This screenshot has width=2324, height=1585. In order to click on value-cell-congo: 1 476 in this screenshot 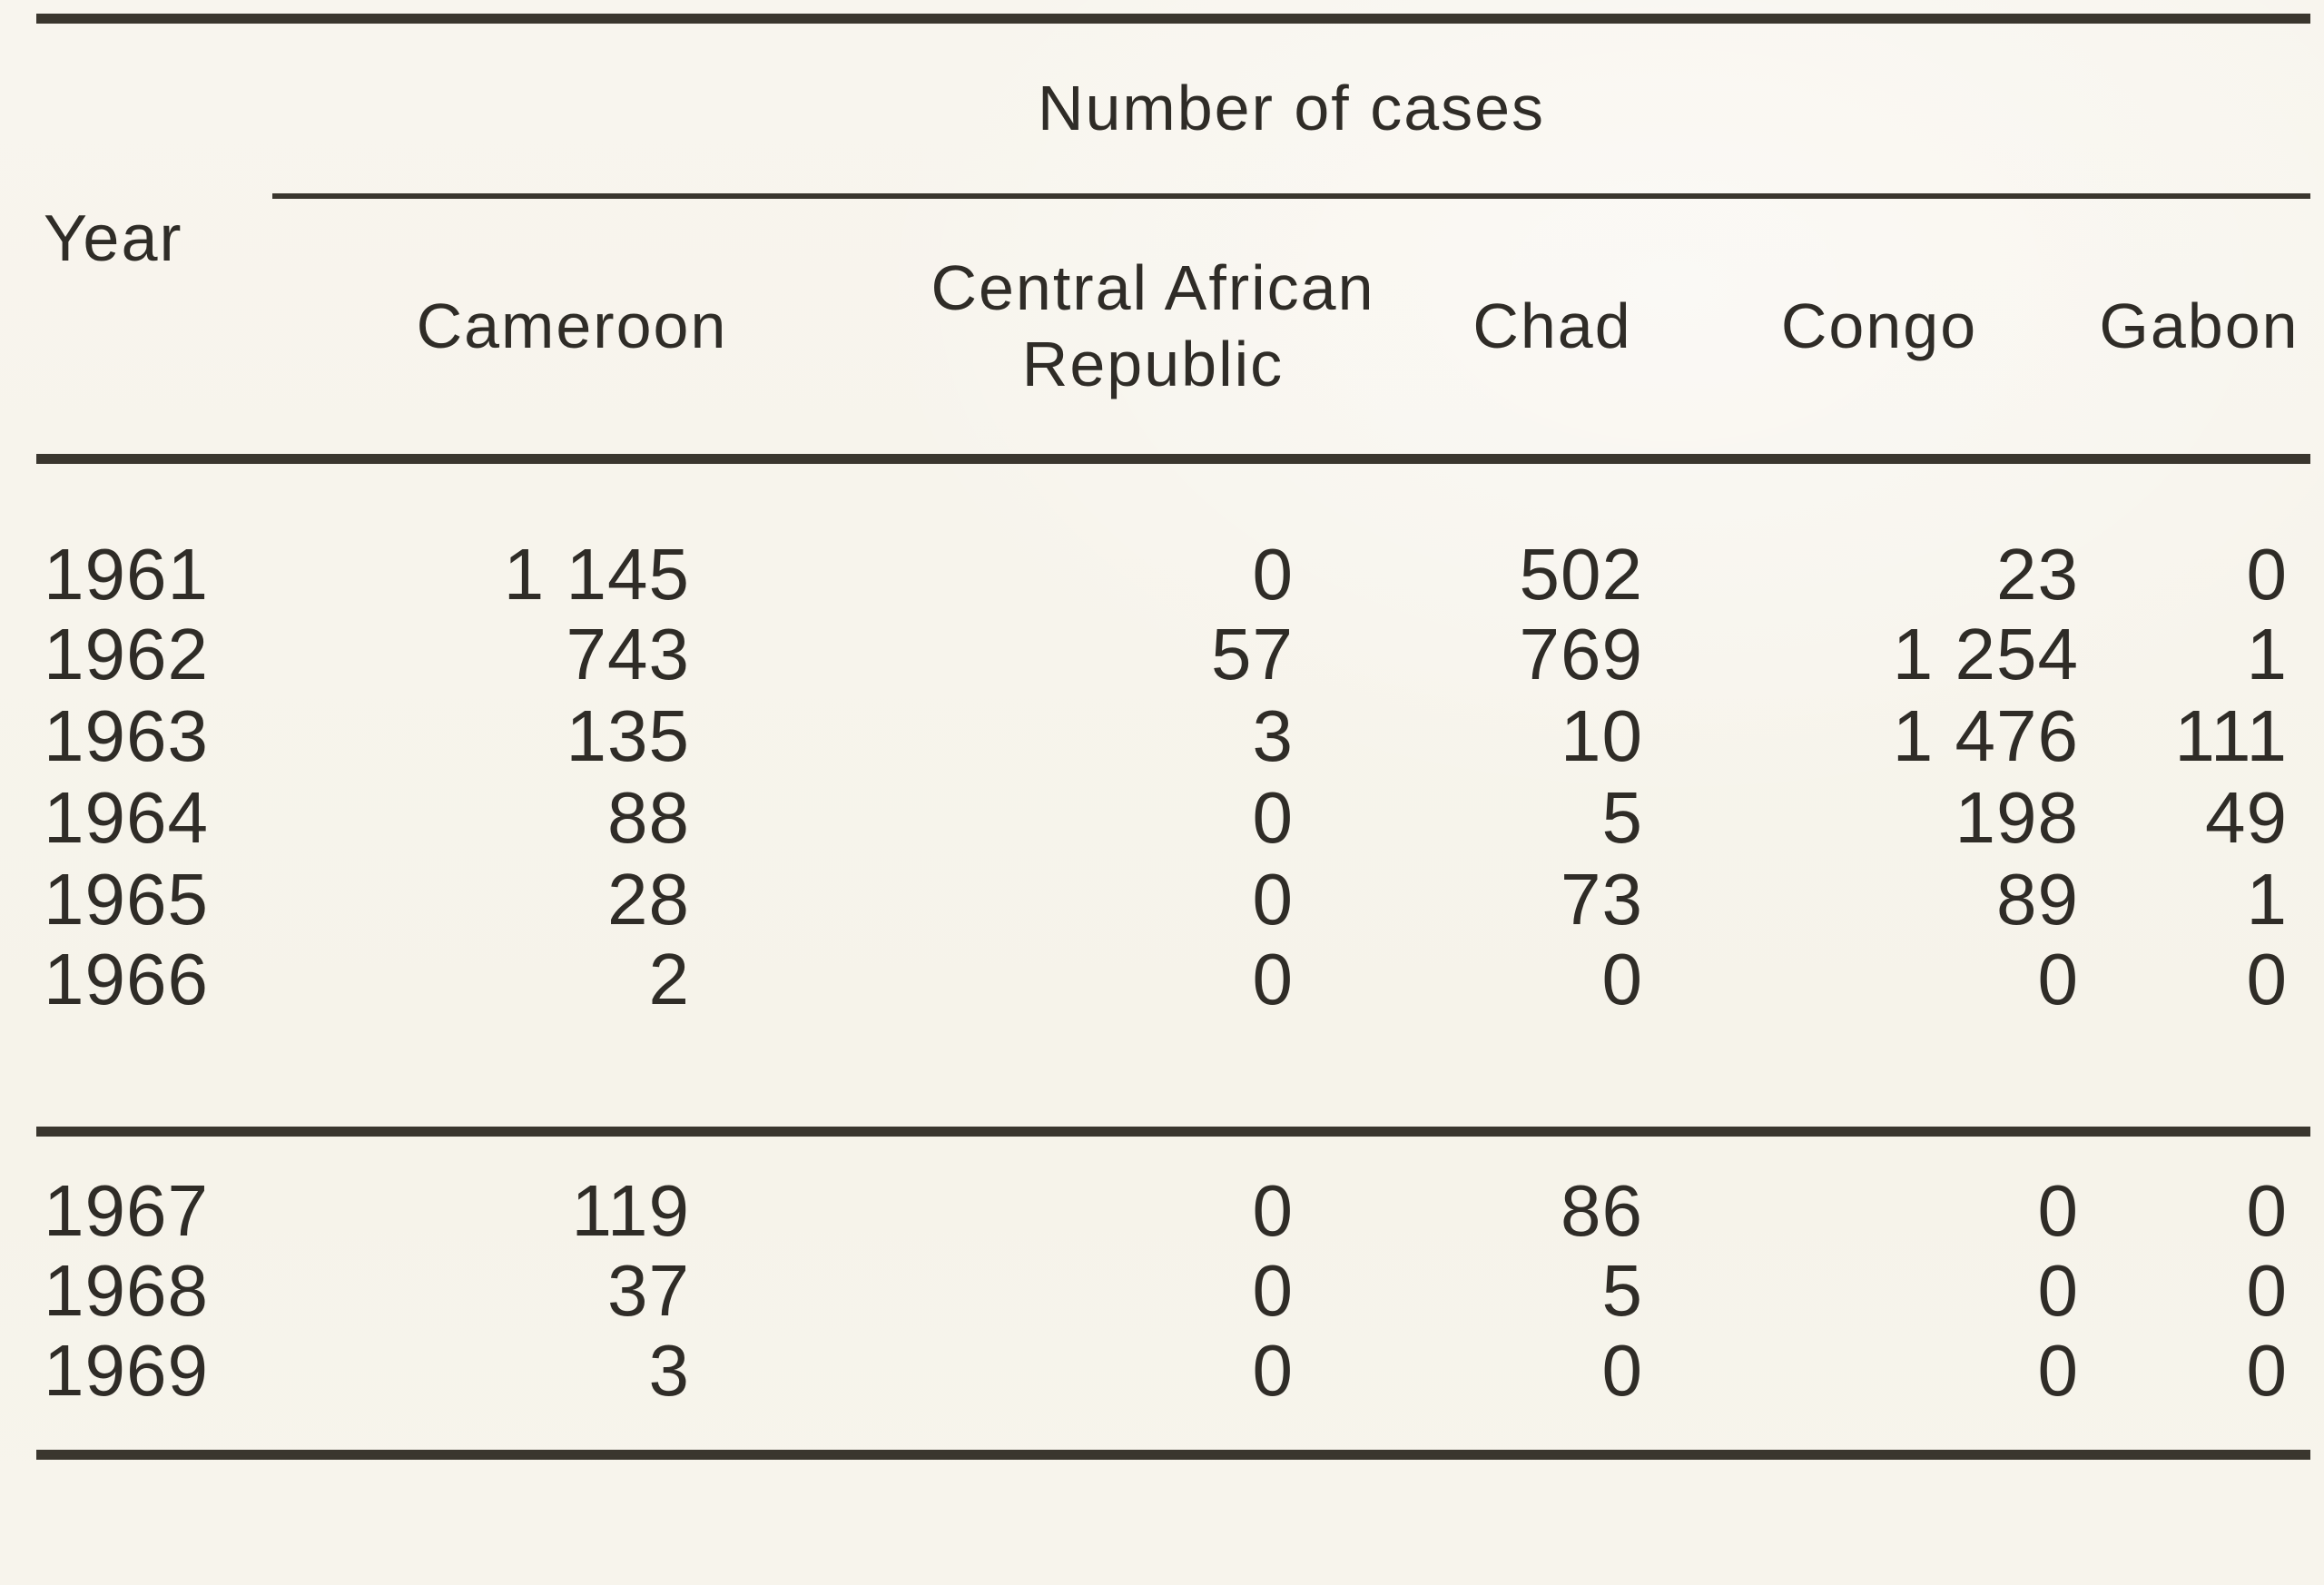, I will do `click(1985, 736)`.